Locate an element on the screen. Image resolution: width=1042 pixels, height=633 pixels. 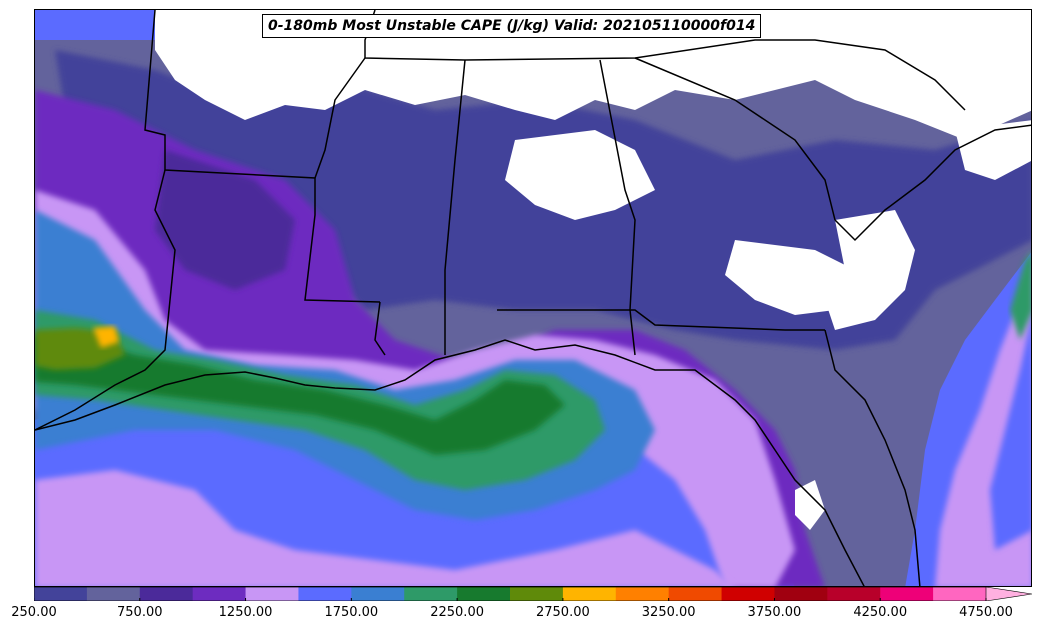
colorbar-extend-max is located at coordinates (1008, 594).